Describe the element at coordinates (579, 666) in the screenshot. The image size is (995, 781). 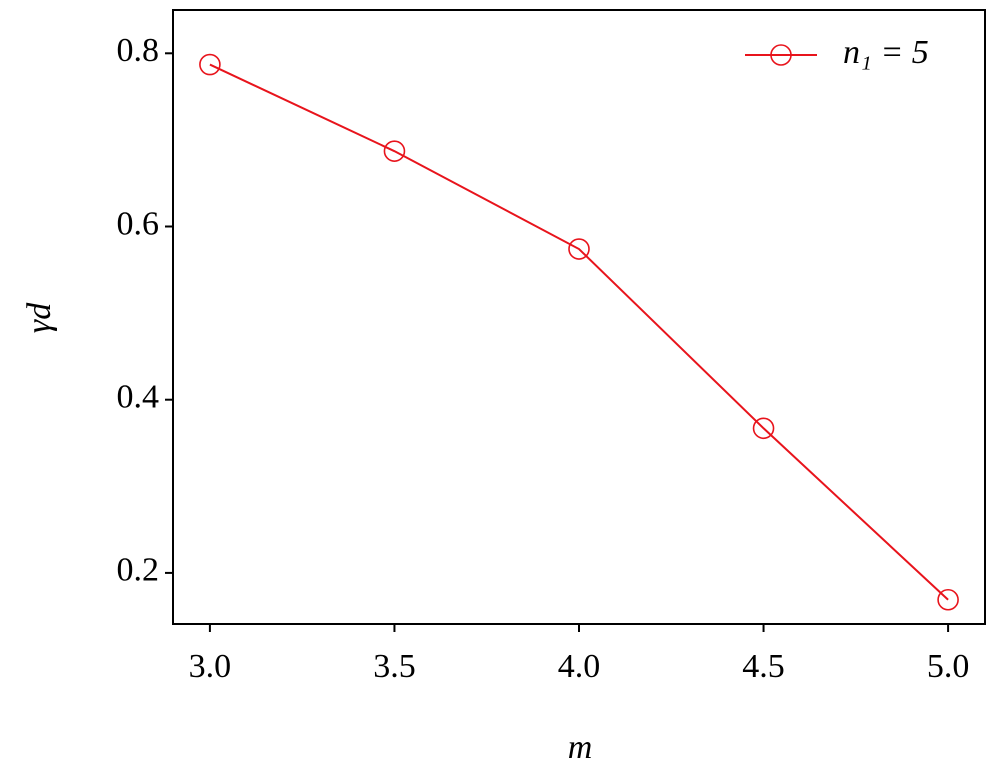
I see `x-tick-label: 4.0` at that location.